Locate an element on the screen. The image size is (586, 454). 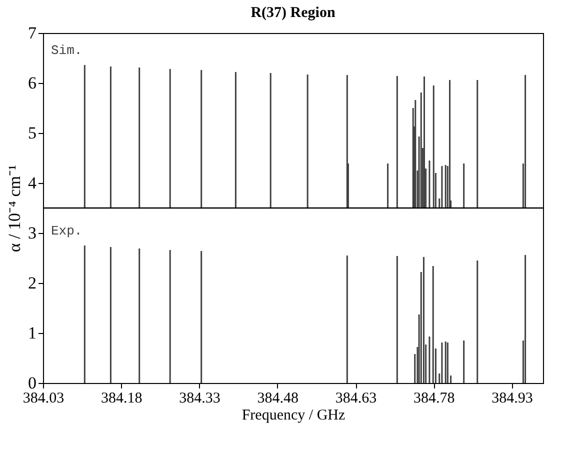
x-tick-label: 384.78 is located at coordinates (434, 398).